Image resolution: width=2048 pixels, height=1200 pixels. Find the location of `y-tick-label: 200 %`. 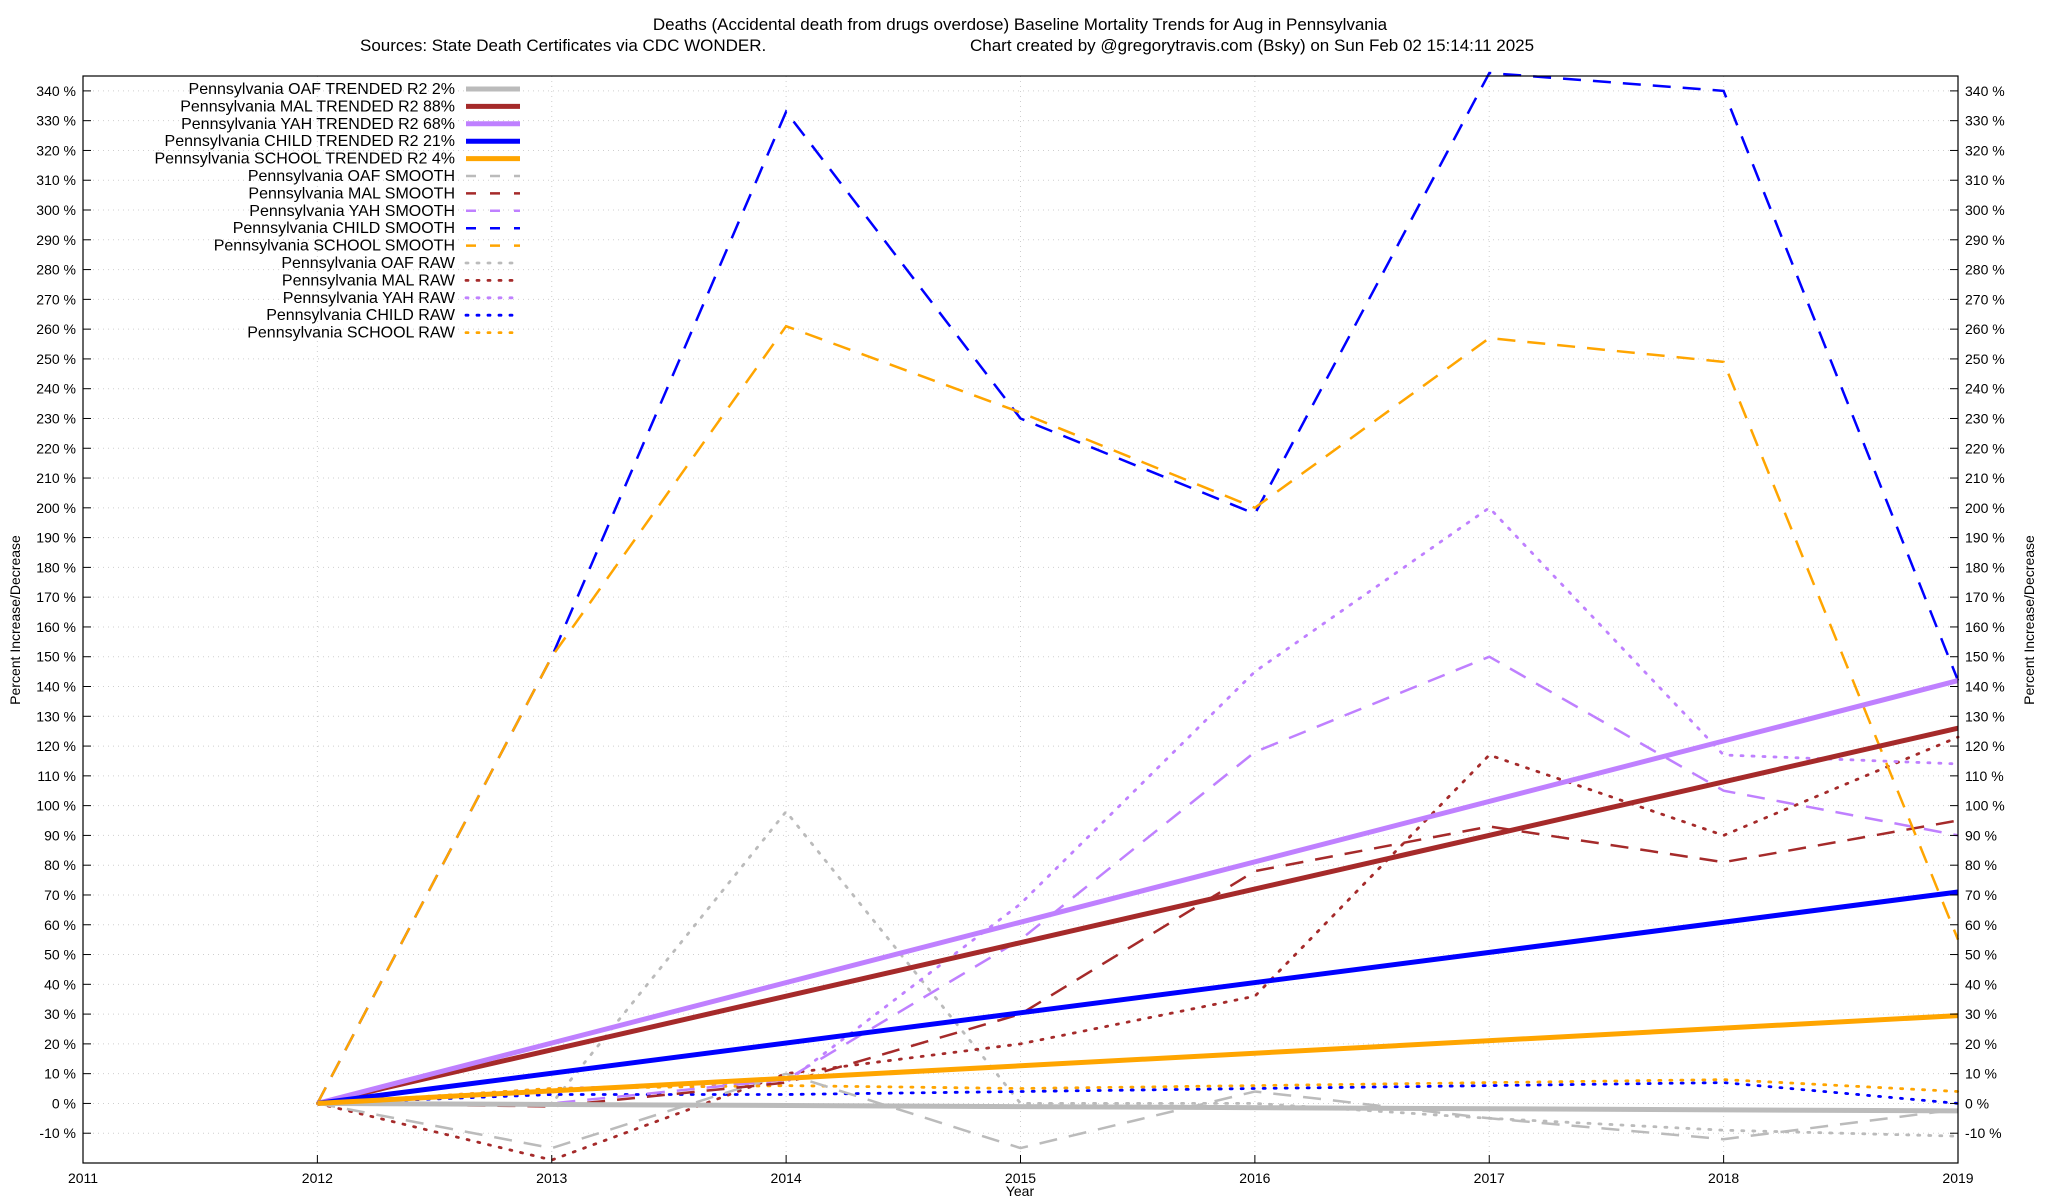

y-tick-label: 200 % is located at coordinates (1985, 508).